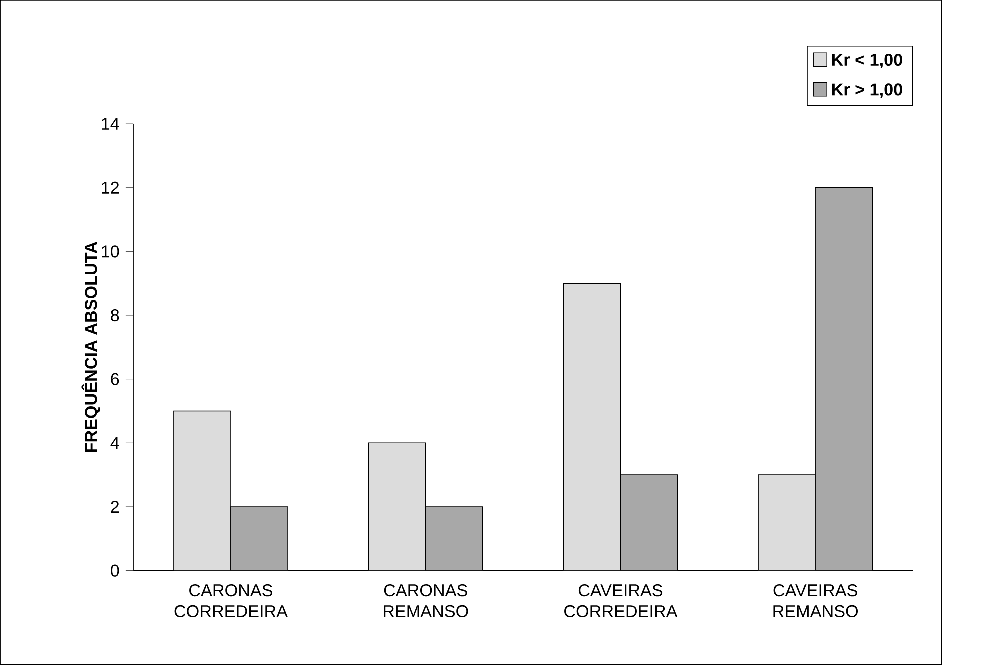 This screenshot has width=990, height=665. What do you see at coordinates (426, 601) in the screenshot?
I see `x-tick-label: CARONAS REMANSO` at bounding box center [426, 601].